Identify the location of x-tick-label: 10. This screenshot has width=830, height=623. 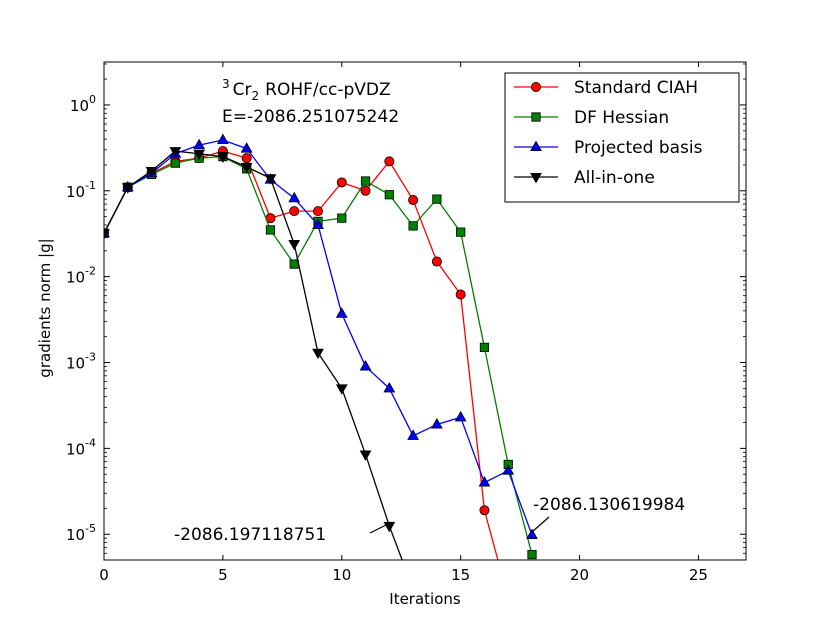
(341, 575).